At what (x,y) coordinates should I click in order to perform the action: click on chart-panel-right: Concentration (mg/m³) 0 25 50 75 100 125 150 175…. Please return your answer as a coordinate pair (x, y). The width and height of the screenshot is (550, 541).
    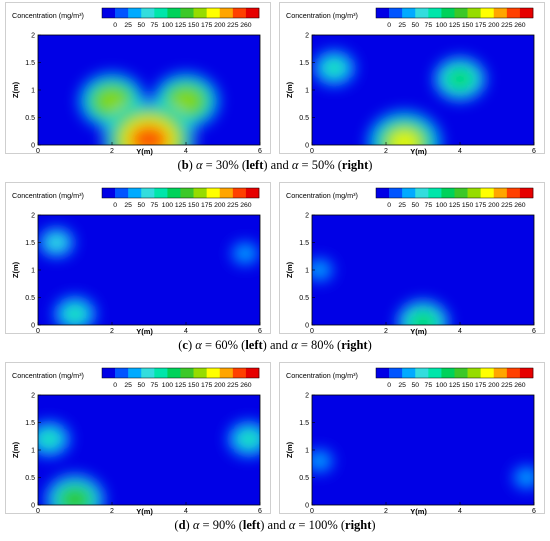
    Looking at the image, I should click on (412, 79).